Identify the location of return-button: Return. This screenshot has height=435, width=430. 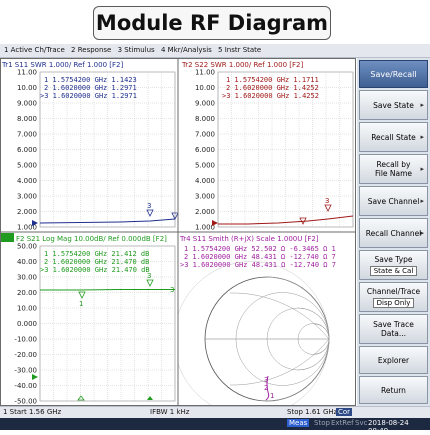
(393, 390).